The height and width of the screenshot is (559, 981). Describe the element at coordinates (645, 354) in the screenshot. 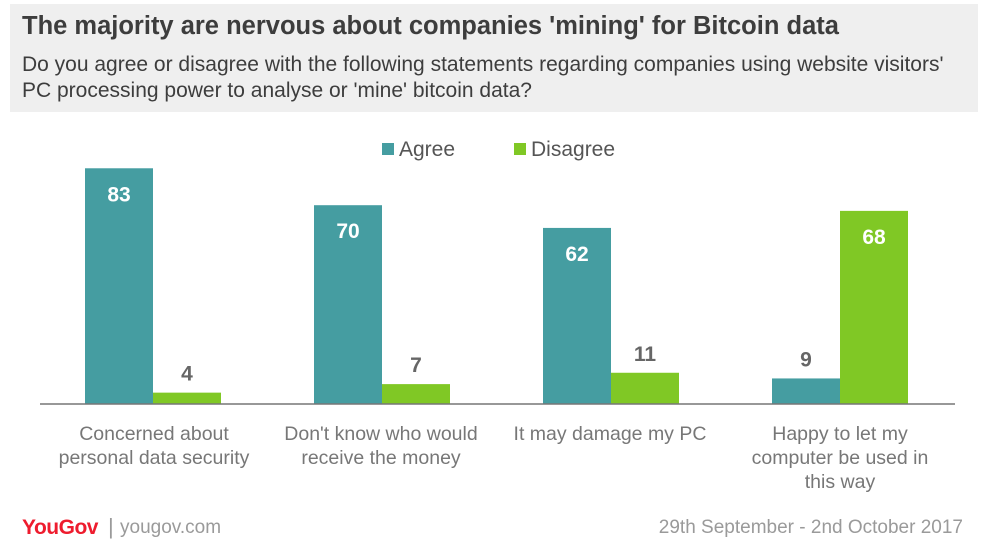

I see `data-label-disagree-2: 11` at that location.